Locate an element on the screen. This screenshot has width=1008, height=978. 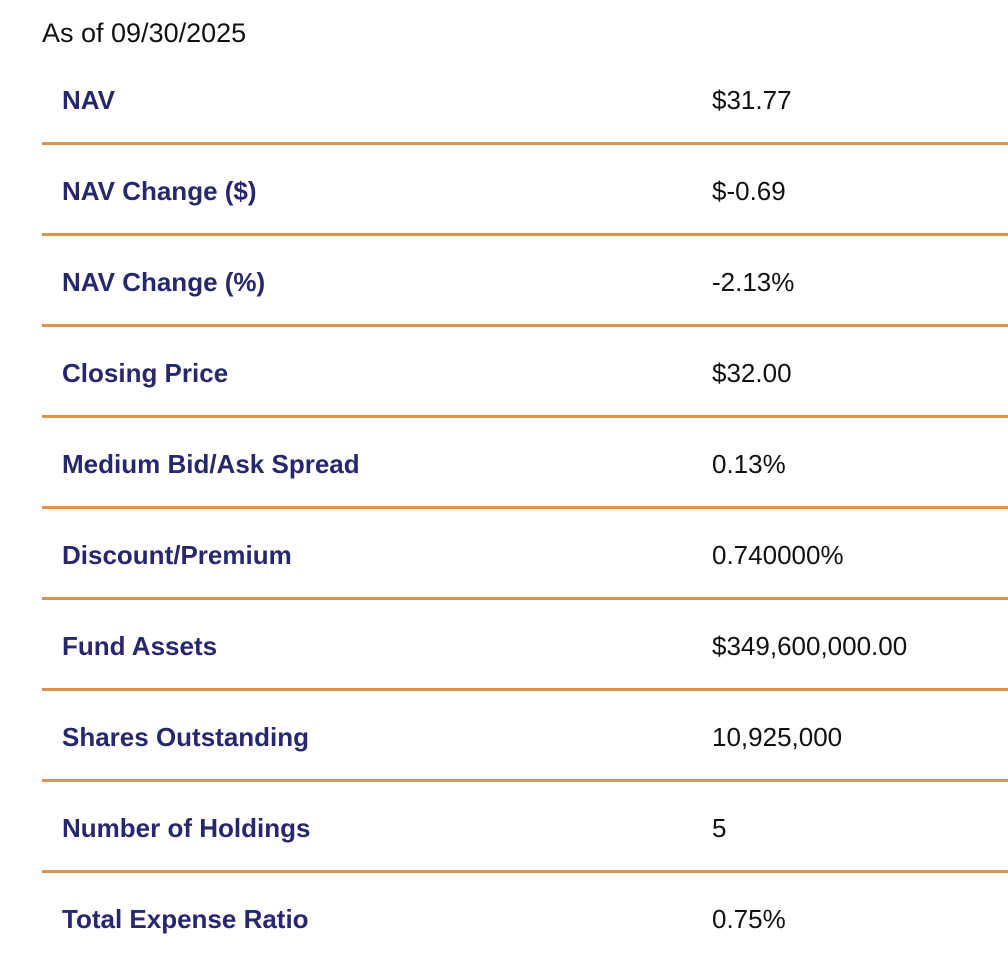
table-row-nav: NAV $31.77 is located at coordinates (525, 99).